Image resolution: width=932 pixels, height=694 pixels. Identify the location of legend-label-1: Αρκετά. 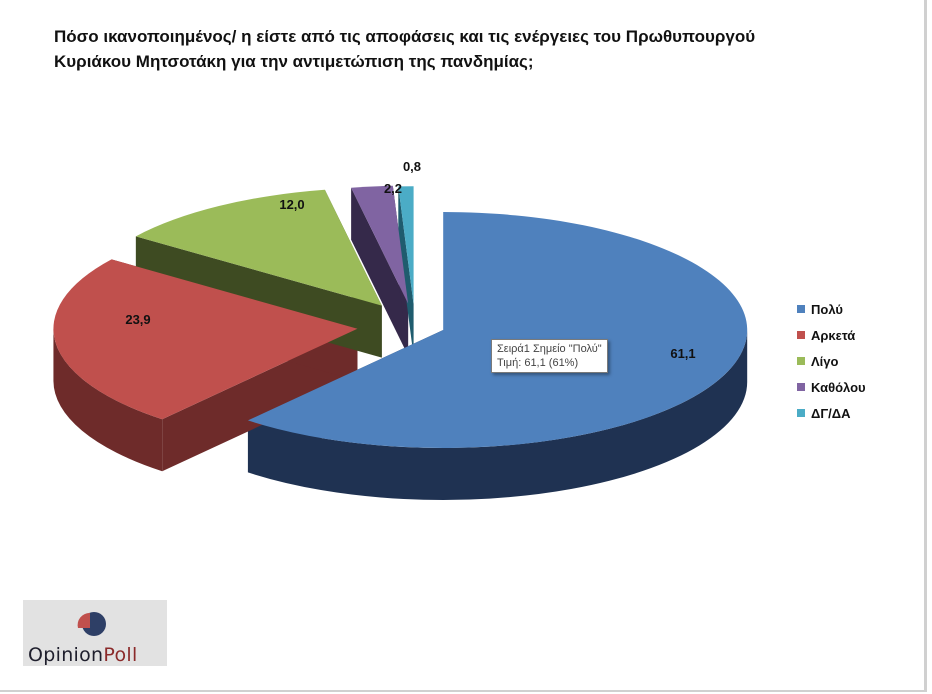
(833, 335).